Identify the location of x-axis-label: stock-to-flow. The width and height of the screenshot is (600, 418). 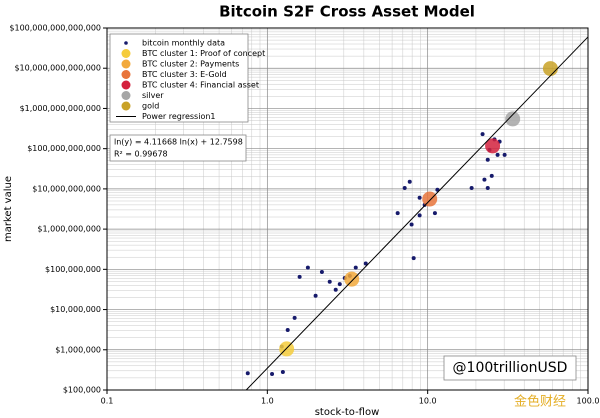
(347, 412).